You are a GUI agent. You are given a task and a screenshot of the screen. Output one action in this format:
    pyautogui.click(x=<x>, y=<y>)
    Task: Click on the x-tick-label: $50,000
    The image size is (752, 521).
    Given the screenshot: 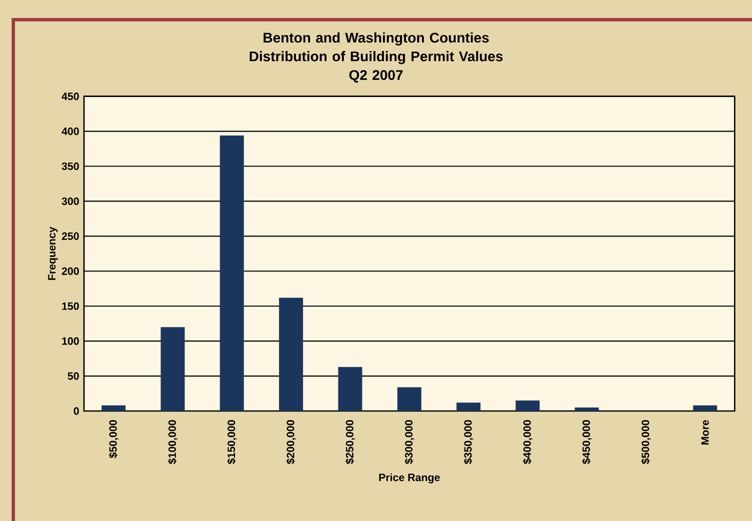 What is the action you would take?
    pyautogui.click(x=113, y=439)
    